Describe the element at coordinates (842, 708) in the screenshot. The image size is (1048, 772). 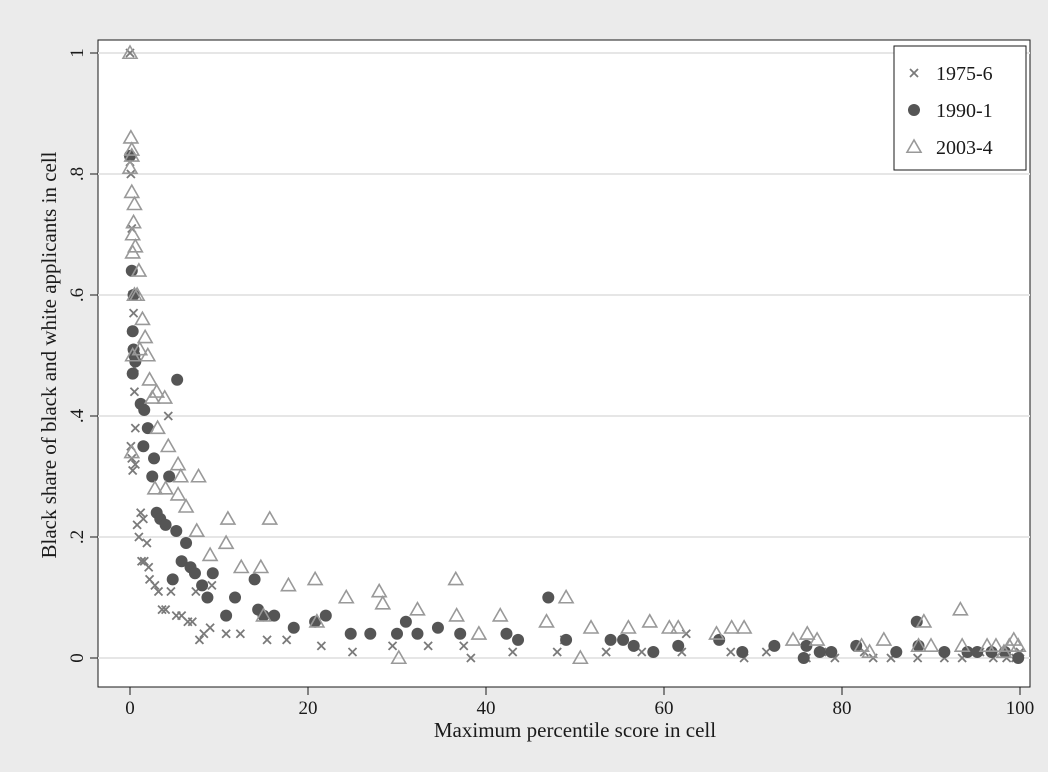
I see `x-tick-label: 80` at that location.